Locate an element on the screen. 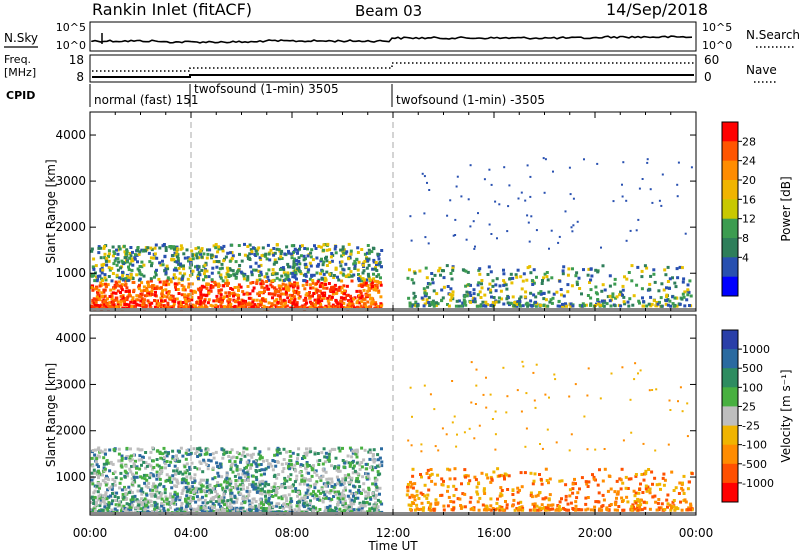 Image resolution: width=800 pixels, height=554 pixels. cpid-label: CPID is located at coordinates (20, 95).